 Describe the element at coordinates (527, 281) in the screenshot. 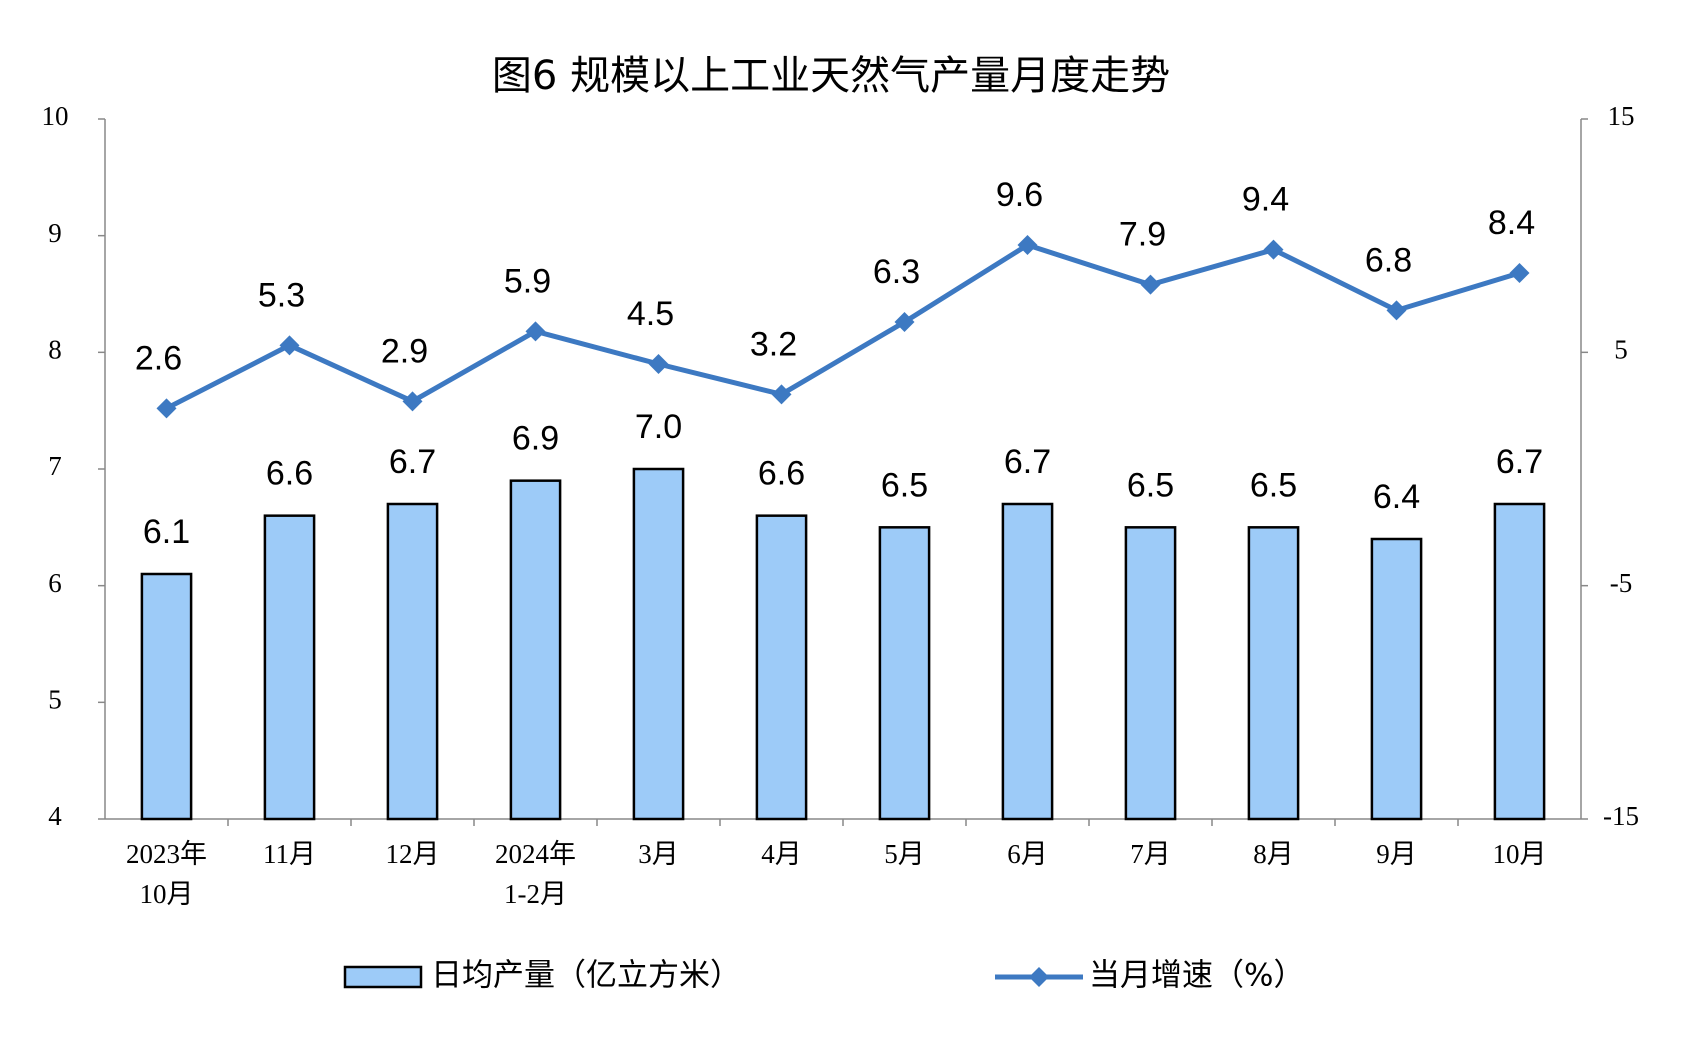

I see `data-label: 5.9` at that location.